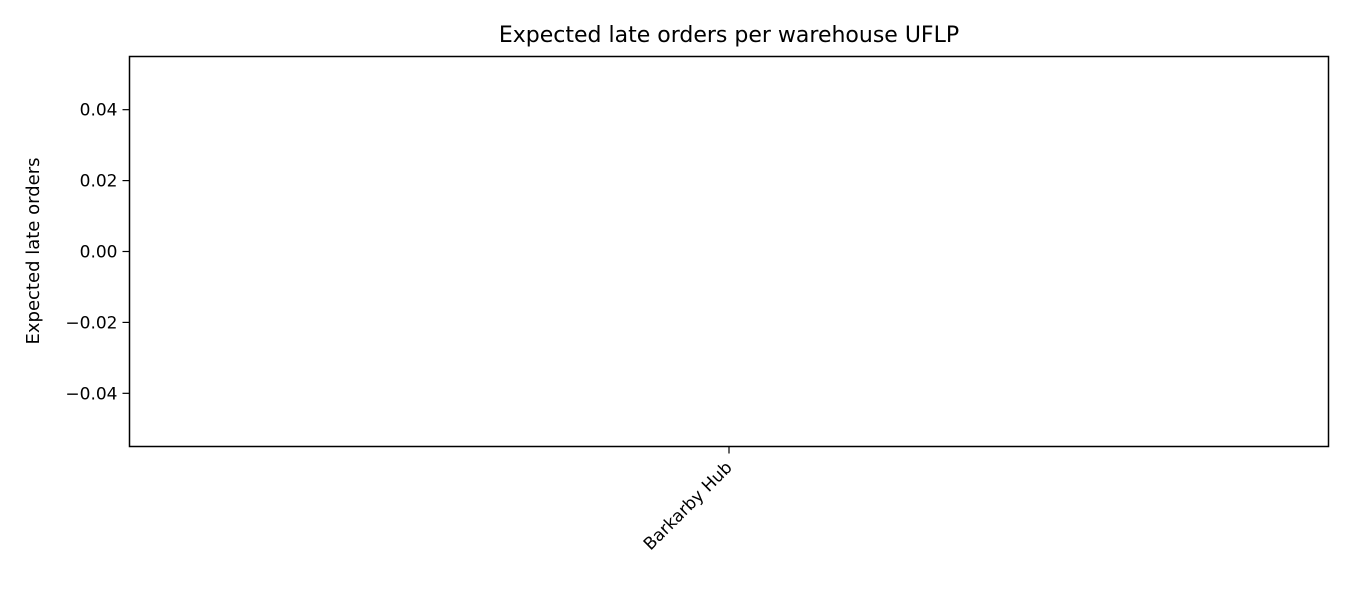 The width and height of the screenshot is (1350, 604). I want to click on y-axis-ticks: −0.04 −0.02 0.00 0.02 0.04, so click(97, 252).